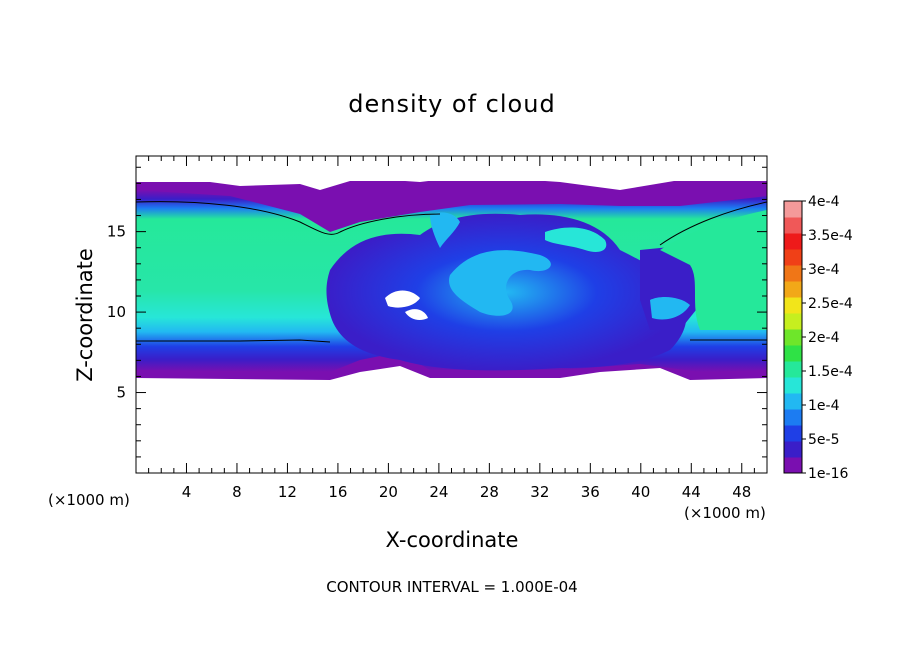 The height and width of the screenshot is (654, 904). I want to click on x-tick-label: 32, so click(539, 492).